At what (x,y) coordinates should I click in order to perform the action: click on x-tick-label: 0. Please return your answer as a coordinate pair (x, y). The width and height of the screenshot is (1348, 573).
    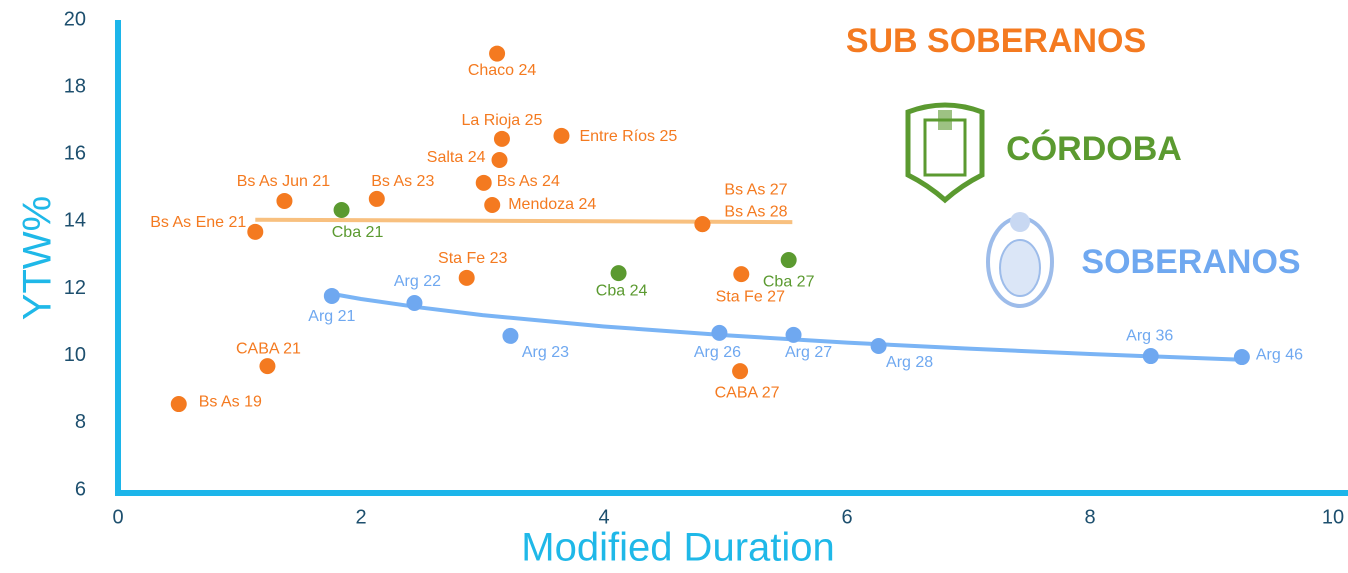
    Looking at the image, I should click on (117, 517).